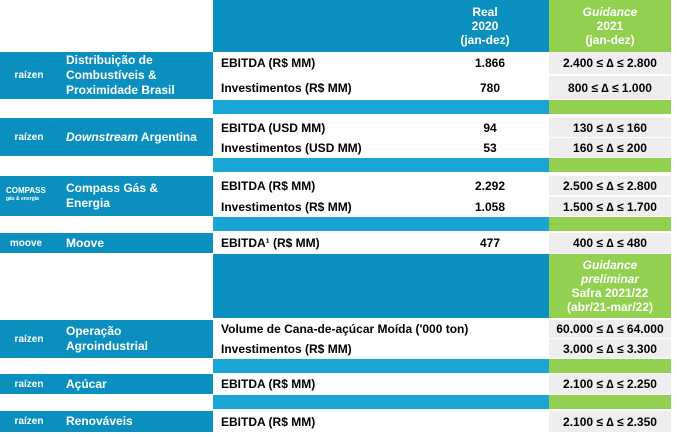 This screenshot has width=677, height=437. What do you see at coordinates (490, 63) in the screenshot?
I see `real-value: 1.866` at bounding box center [490, 63].